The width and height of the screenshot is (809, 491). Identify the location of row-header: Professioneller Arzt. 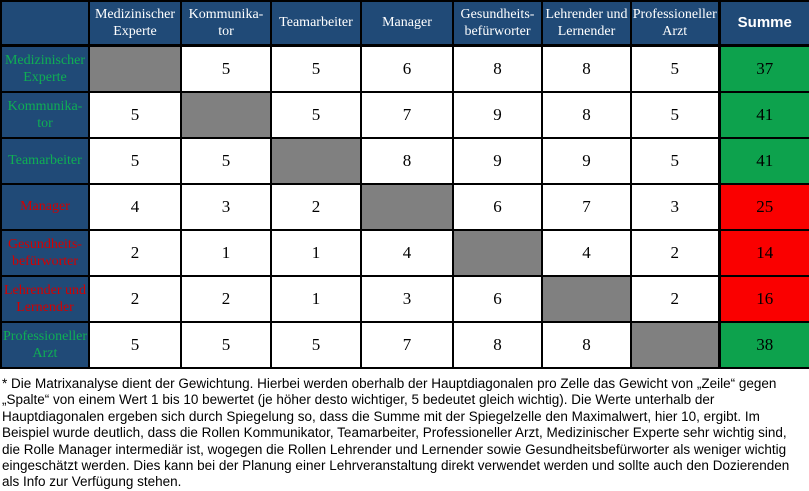
(45, 345).